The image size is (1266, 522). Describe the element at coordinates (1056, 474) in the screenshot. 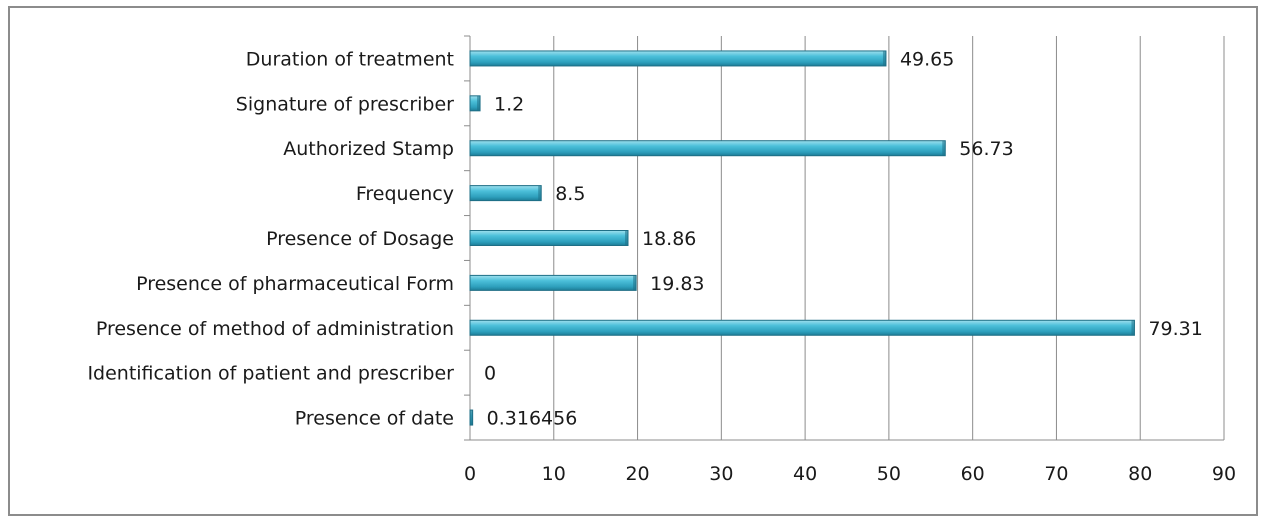

I see `x-tick-label: 70` at that location.